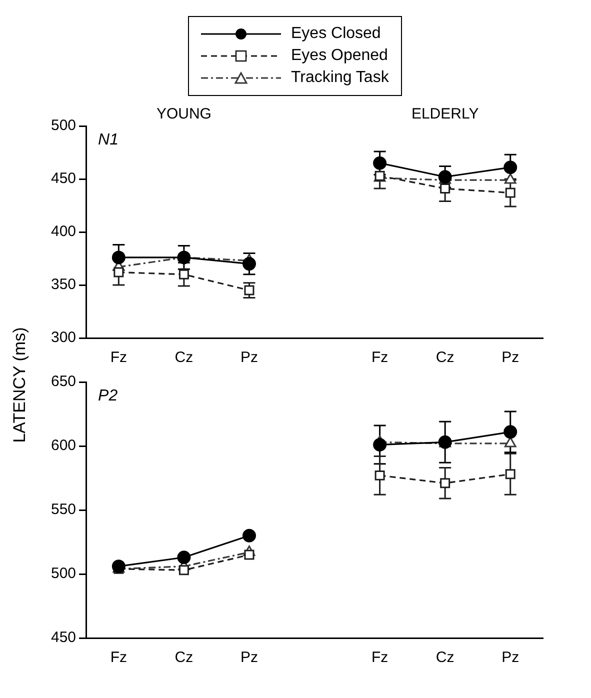 This screenshot has height=698, width=591. Describe the element at coordinates (20, 385) in the screenshot. I see `y-axis-title: LATENCY (ms)` at that location.